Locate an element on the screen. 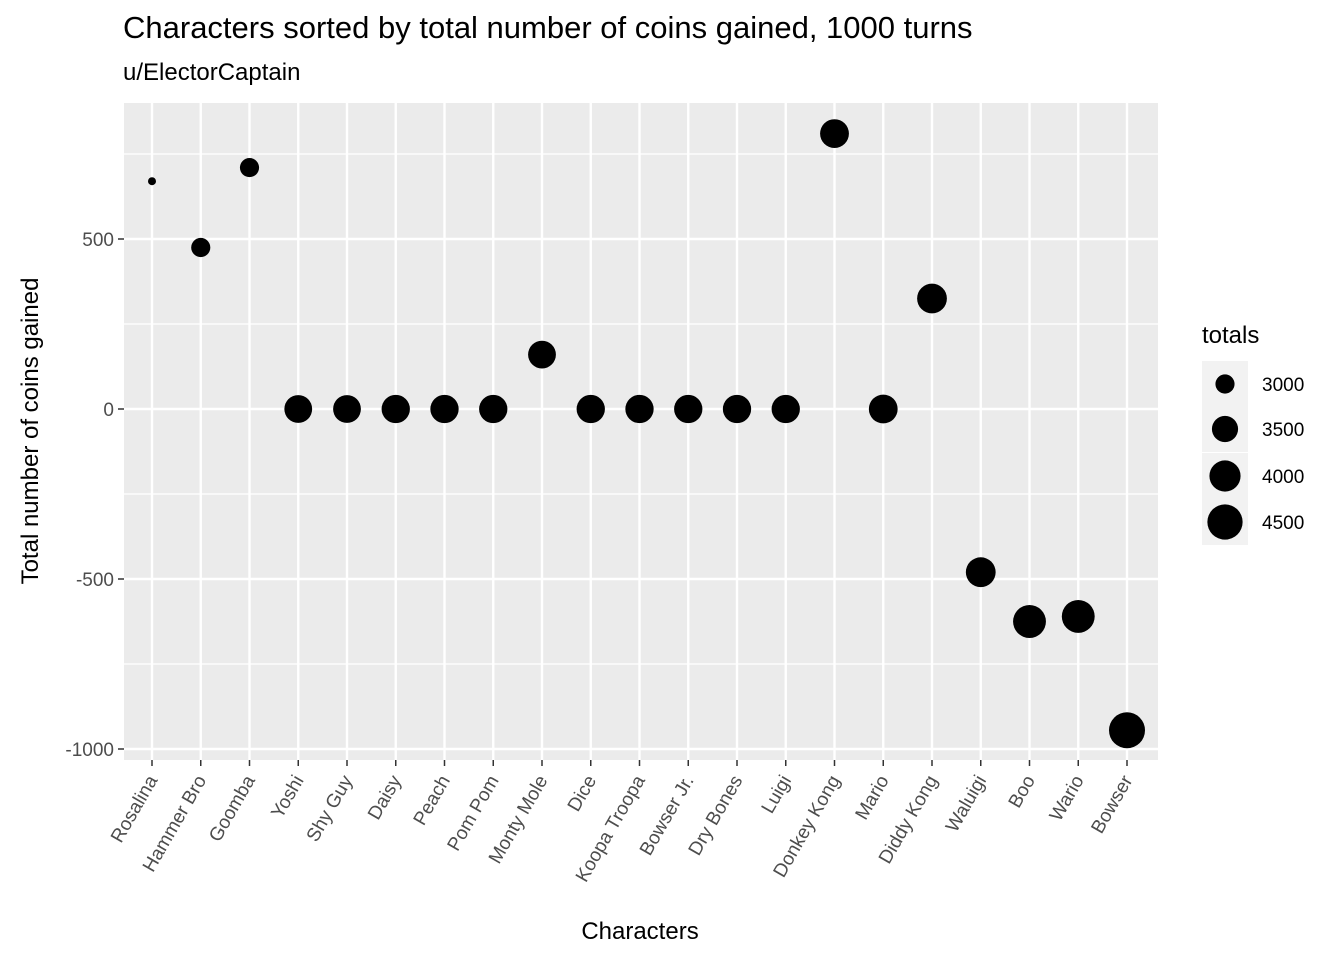 This screenshot has width=1344, height=960. x-tick-label: Rosalina is located at coordinates (134, 809).